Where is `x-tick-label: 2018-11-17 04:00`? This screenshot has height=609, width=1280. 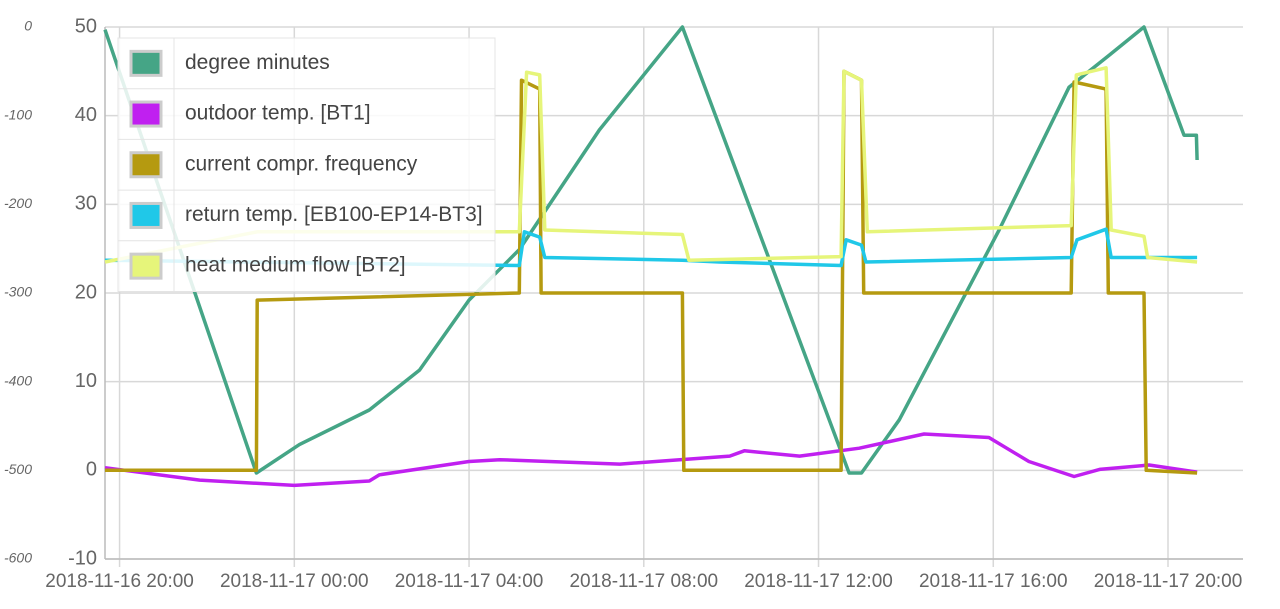
x-tick-label: 2018-11-17 04:00 is located at coordinates (469, 581).